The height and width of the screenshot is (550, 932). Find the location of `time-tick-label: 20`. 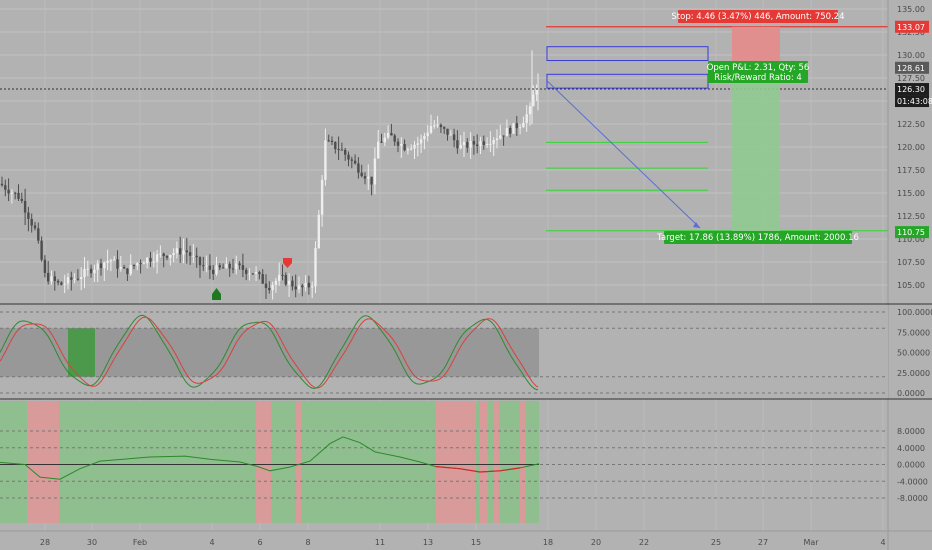

time-tick-label: 20 is located at coordinates (596, 542).